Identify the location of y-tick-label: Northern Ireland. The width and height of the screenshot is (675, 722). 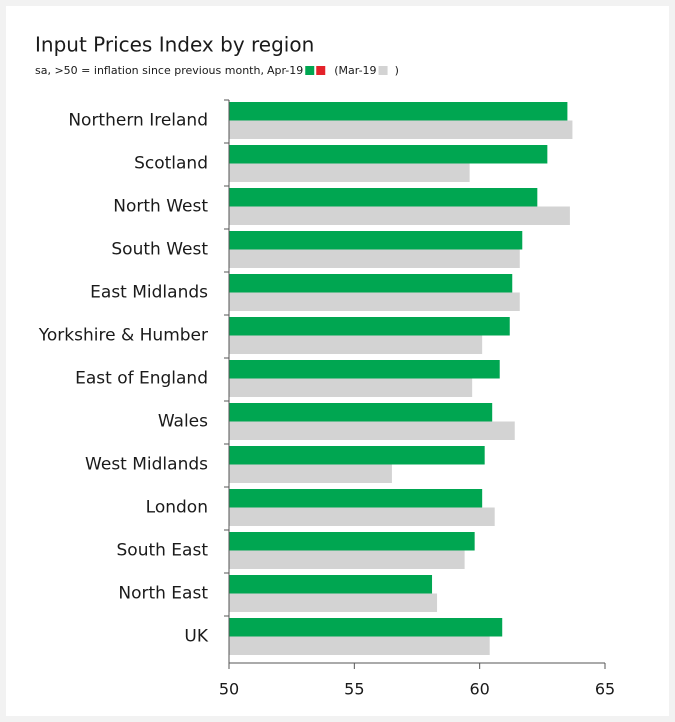
(138, 121).